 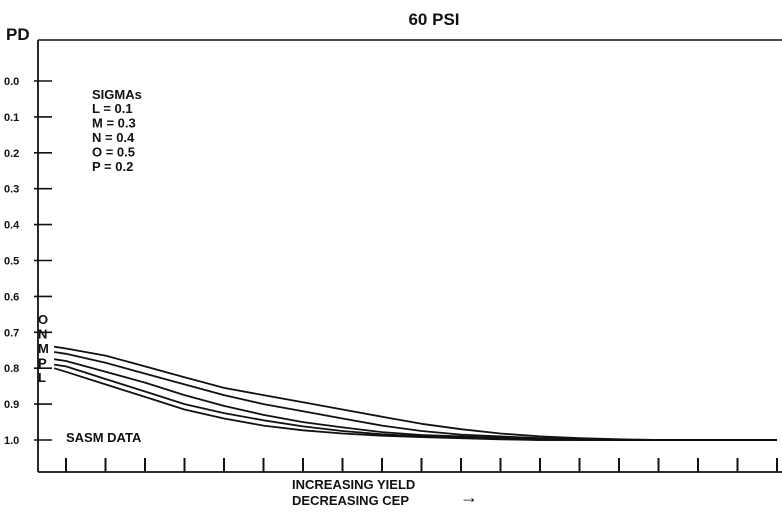 What do you see at coordinates (415, 404) in the screenshot?
I see `series-line-l` at bounding box center [415, 404].